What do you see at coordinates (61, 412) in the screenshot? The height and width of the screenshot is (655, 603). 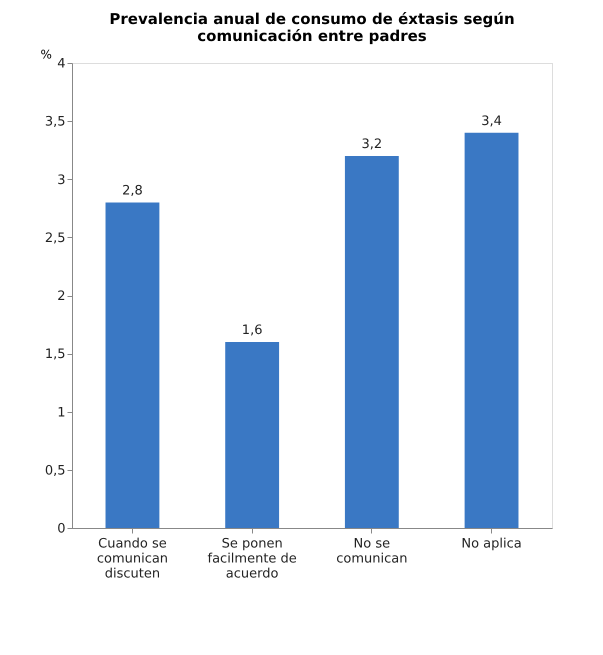 I see `y-tick-label: 1` at bounding box center [61, 412].